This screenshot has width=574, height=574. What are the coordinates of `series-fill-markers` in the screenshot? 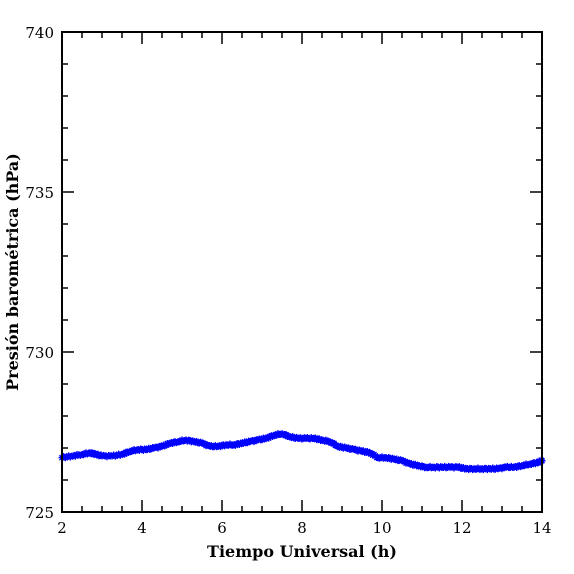 It's located at (302, 452).